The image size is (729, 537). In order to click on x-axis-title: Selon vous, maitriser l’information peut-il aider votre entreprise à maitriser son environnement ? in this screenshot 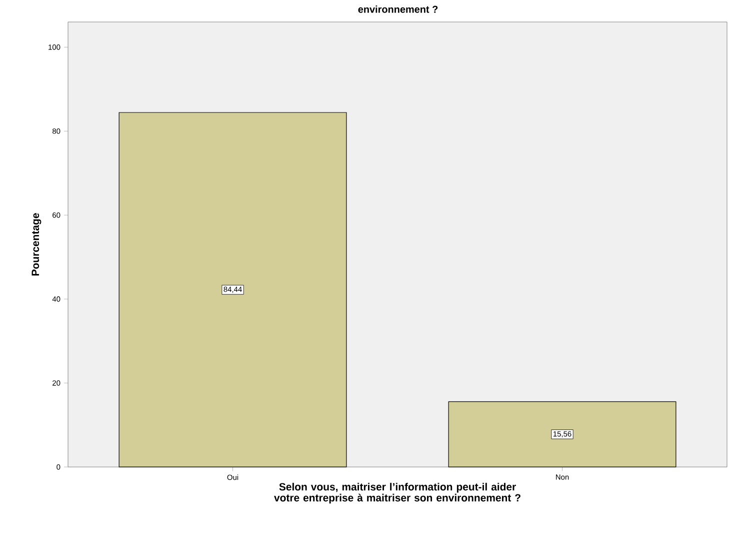, I will do `click(397, 493)`.